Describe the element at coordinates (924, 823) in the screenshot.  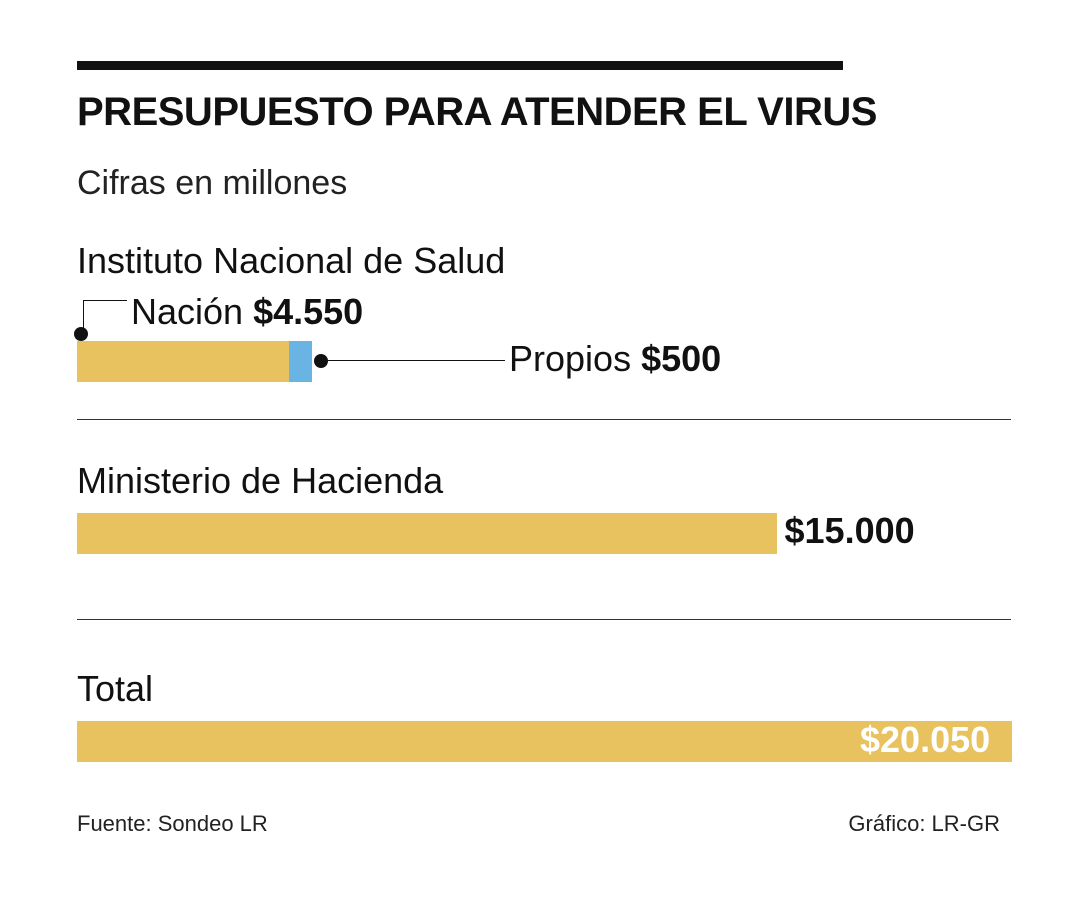
I see `credit-note: Gráfico: LR-GR` at that location.